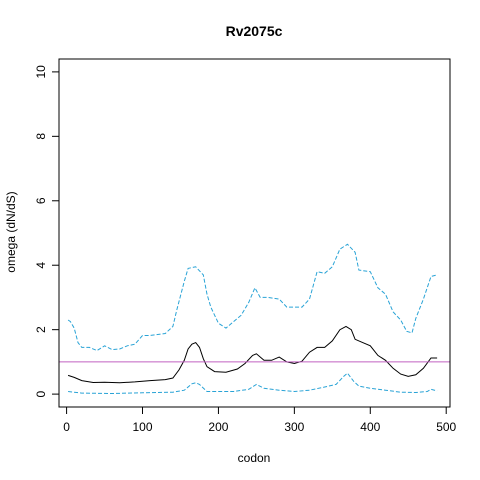  I want to click on y-tick-label: 6, so click(41, 200).